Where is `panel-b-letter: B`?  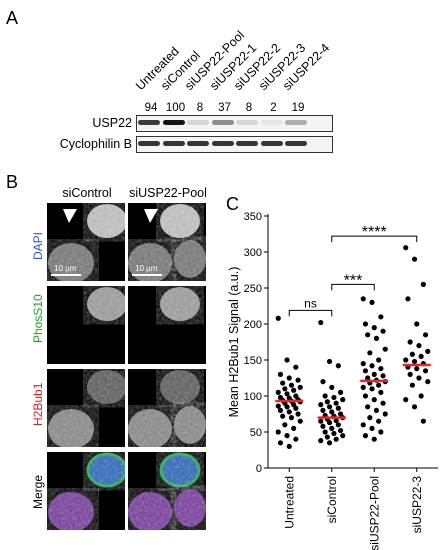 panel-b-letter: B is located at coordinates (12, 182).